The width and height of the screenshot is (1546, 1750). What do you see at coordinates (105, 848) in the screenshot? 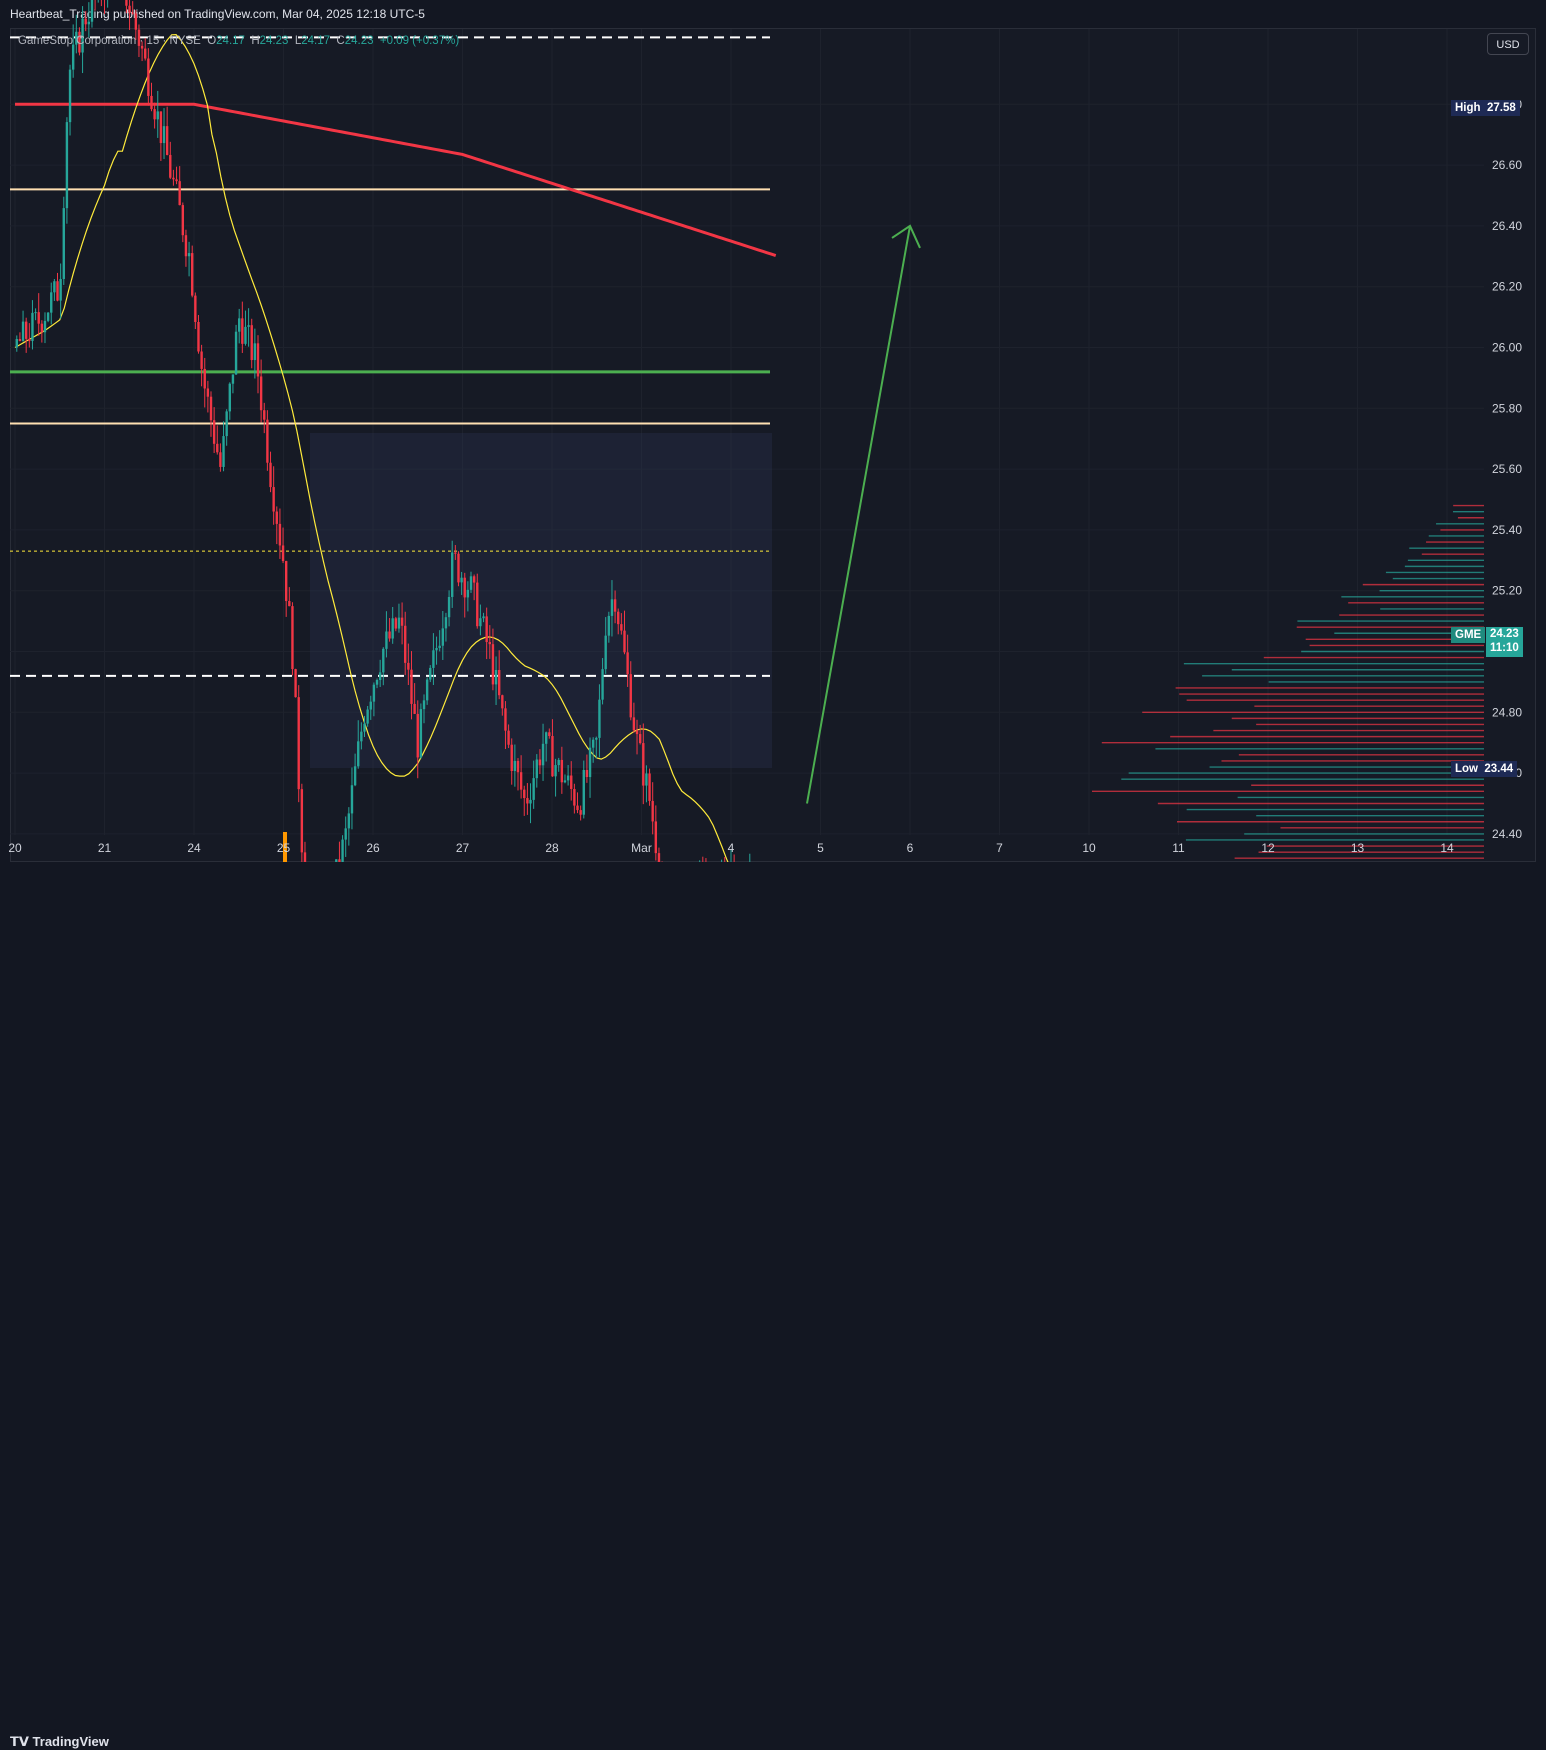
I see `x-tick-1: 21` at bounding box center [105, 848].